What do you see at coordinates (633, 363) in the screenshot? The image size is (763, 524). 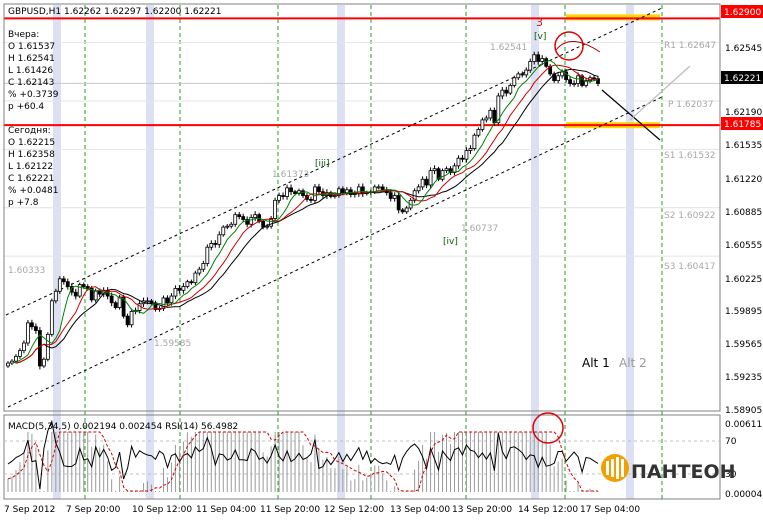 I see `alt2-label: Alt 2` at bounding box center [633, 363].